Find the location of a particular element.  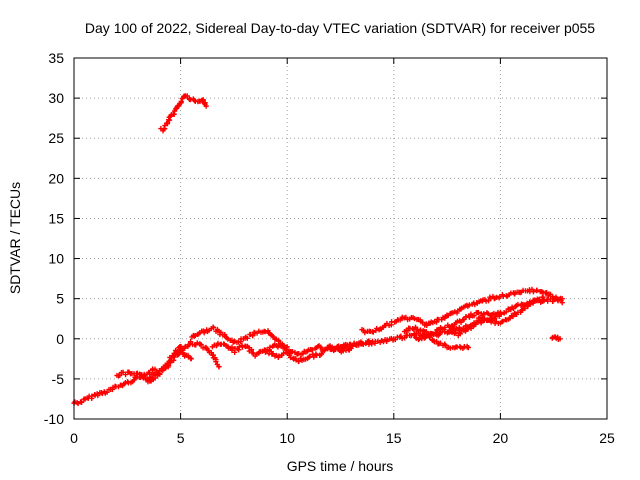

y-tick-label: 30 is located at coordinates (56, 98).